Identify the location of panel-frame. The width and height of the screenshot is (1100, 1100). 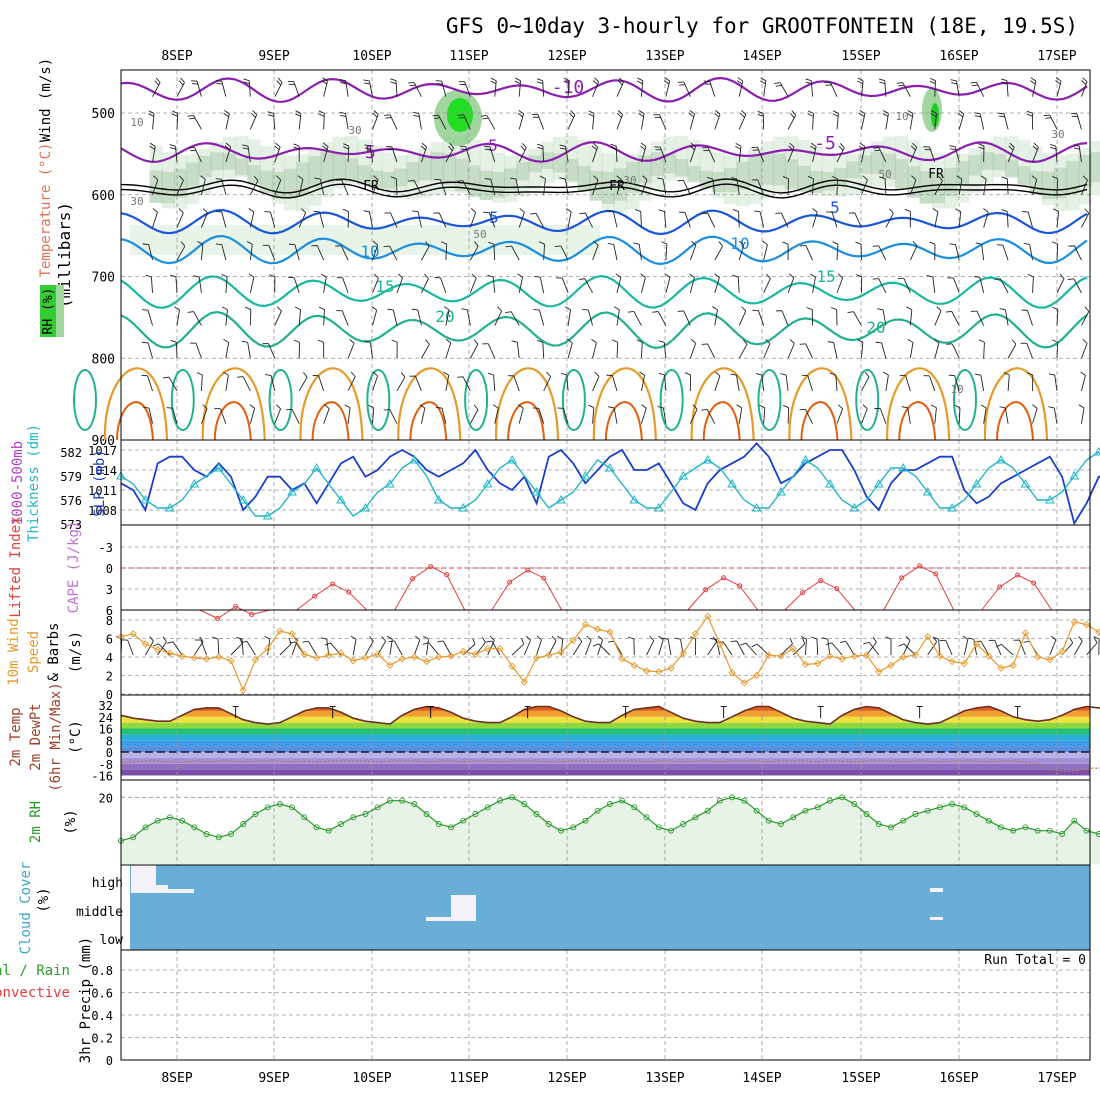
(605, 1005).